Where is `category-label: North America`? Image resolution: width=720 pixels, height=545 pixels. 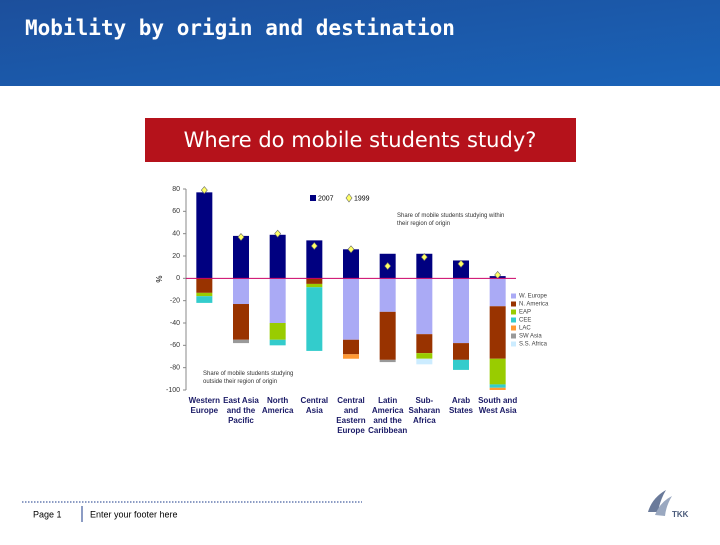
category-label: North America is located at coordinates (277, 405).